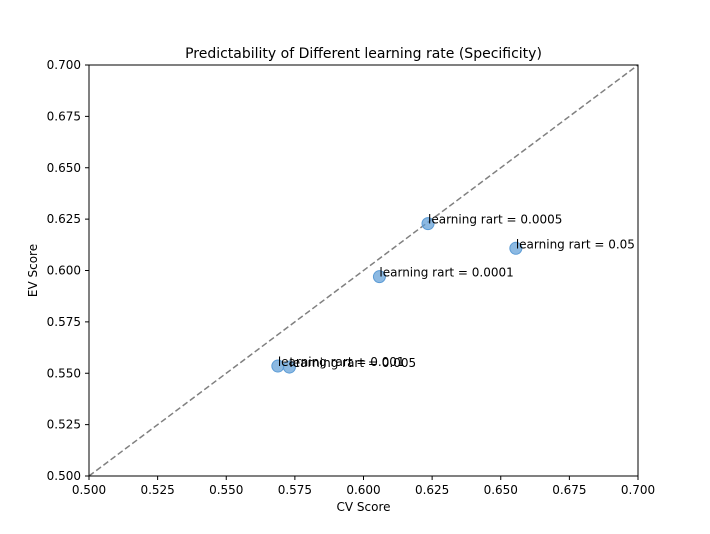  I want to click on y-tick-label: 0.675, so click(64, 116).